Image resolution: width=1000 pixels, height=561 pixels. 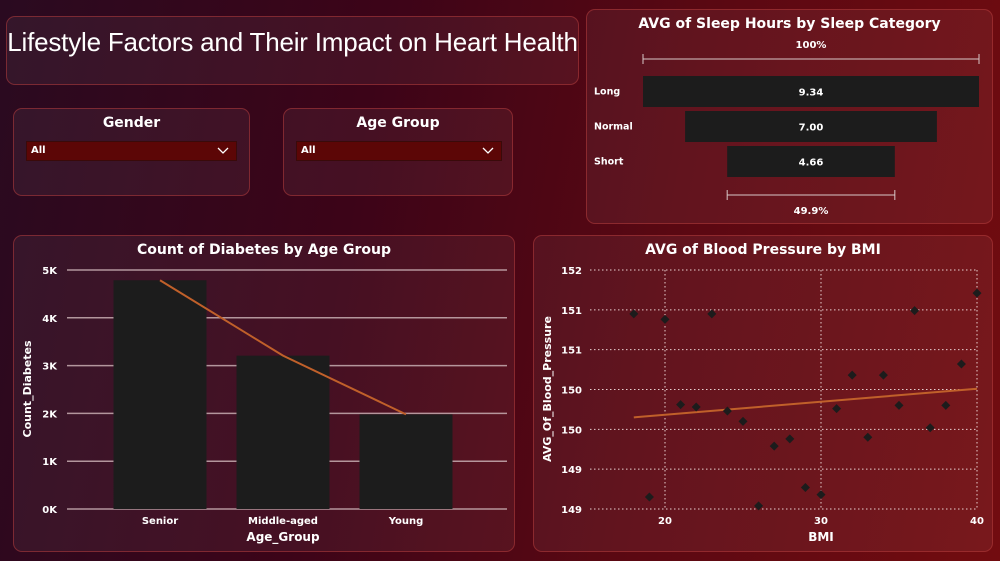 I want to click on age-group-dropdown: All, so click(x=399, y=151).